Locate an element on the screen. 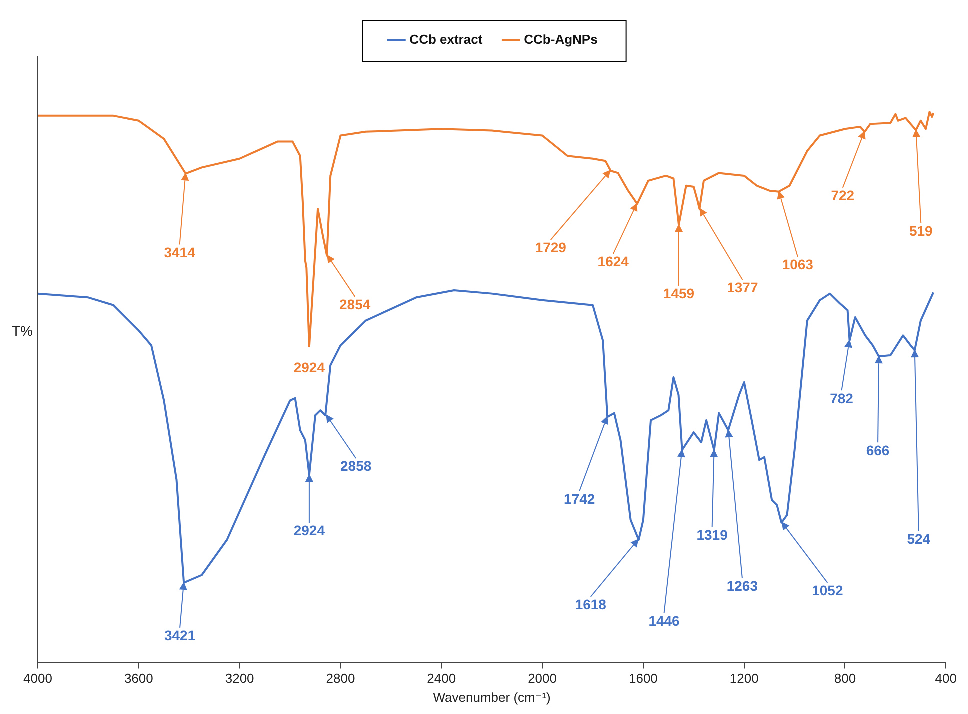 The height and width of the screenshot is (714, 968). x-tick-label: 4000 is located at coordinates (38, 678).